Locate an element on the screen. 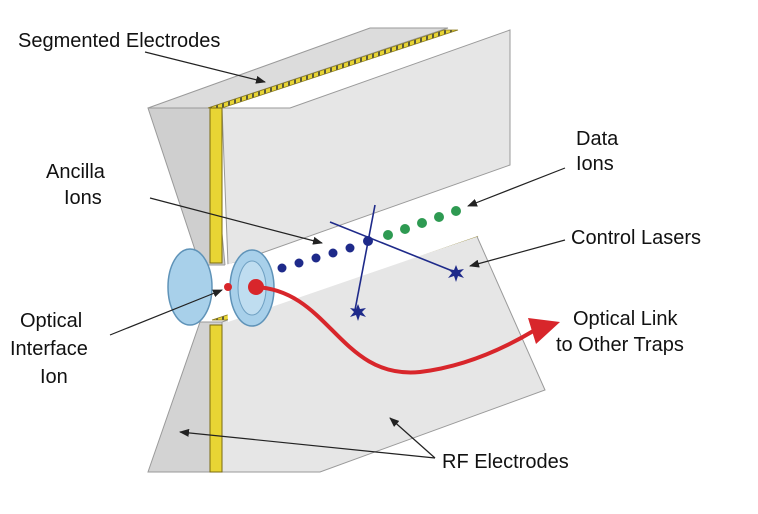  data-ions is located at coordinates (422, 223).